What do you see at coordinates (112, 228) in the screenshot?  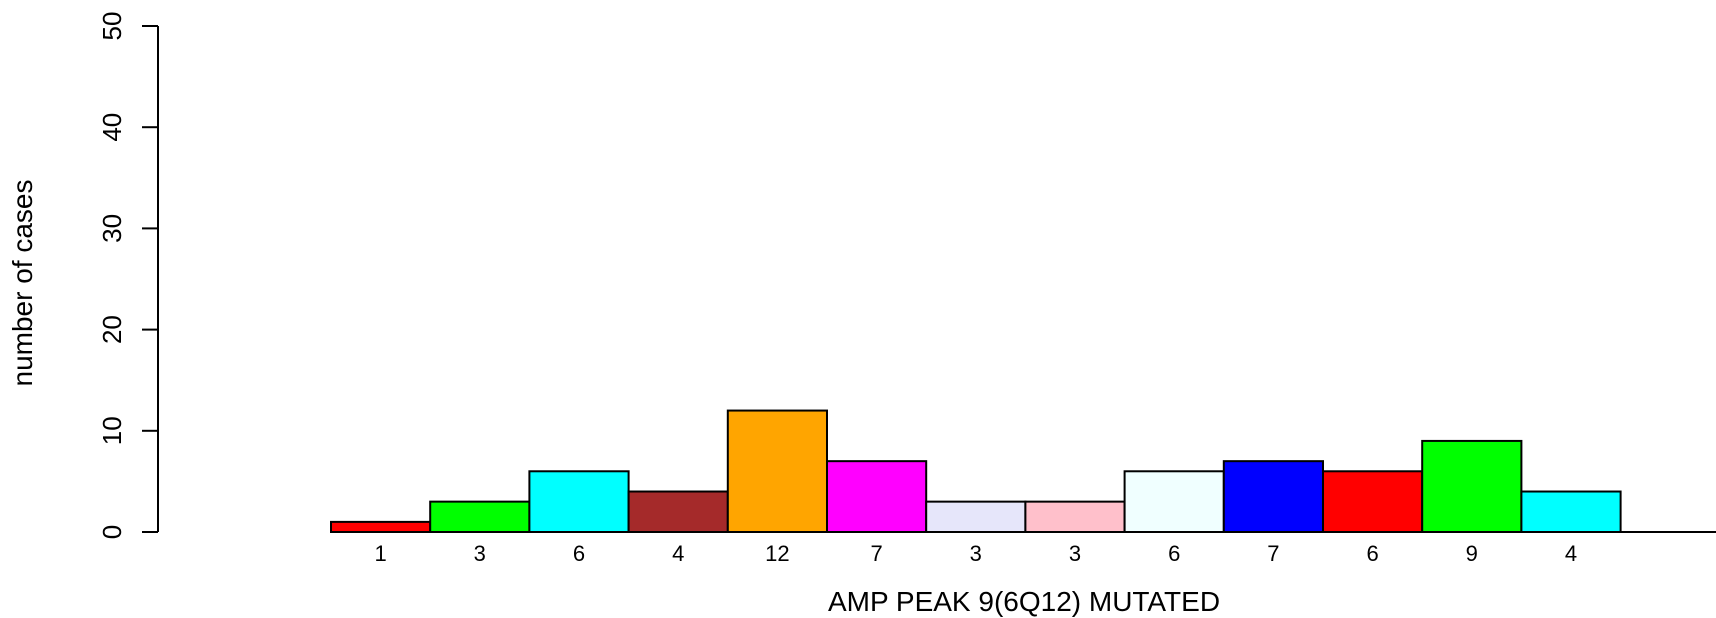 I see `y-tick-label: 30` at bounding box center [112, 228].